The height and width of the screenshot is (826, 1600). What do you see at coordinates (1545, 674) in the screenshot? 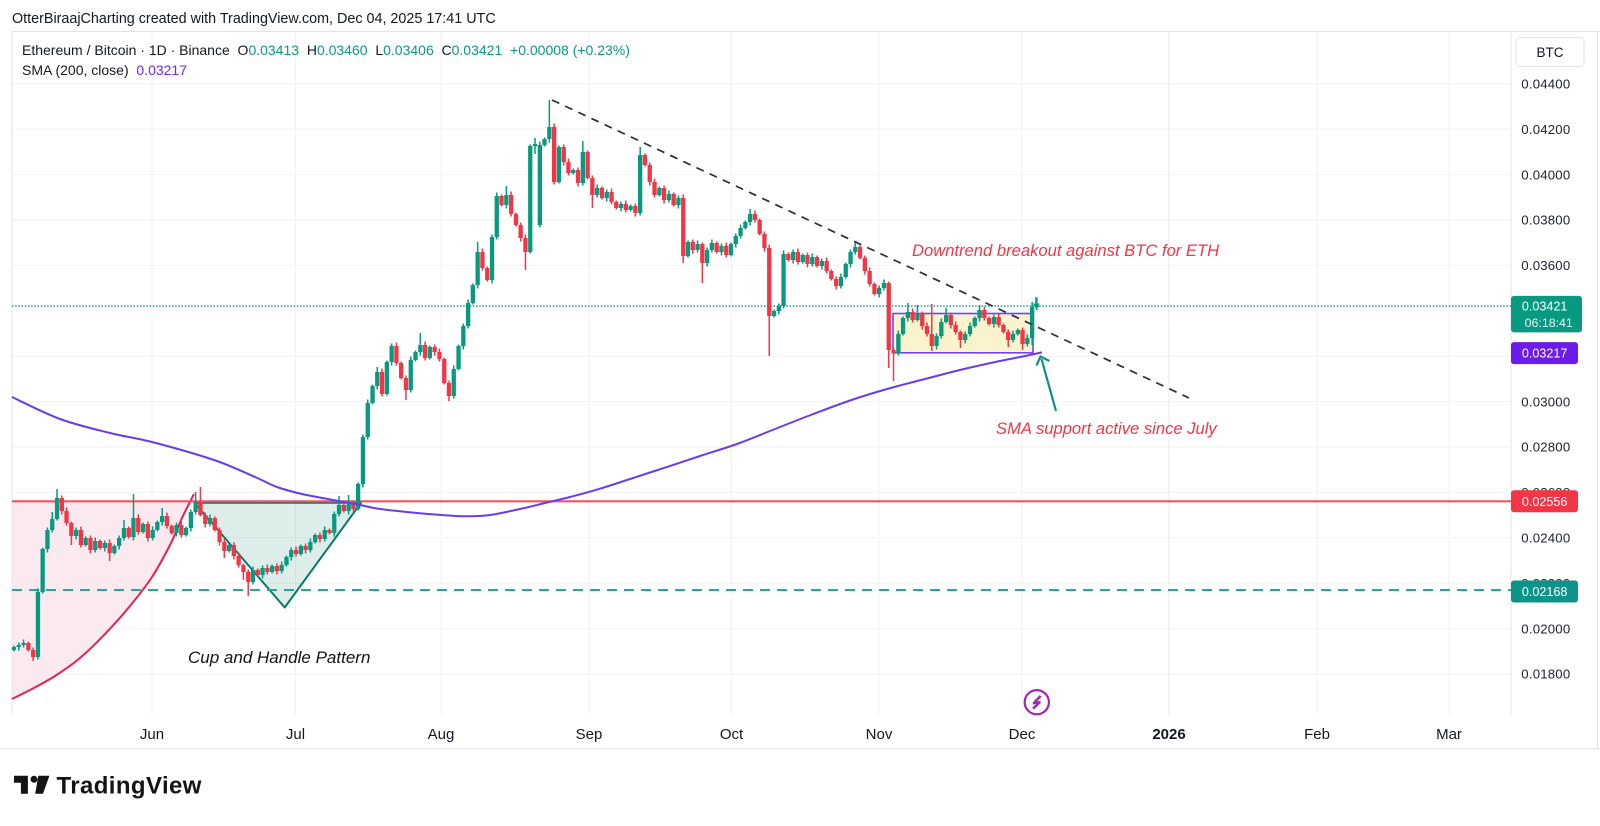
I see `svg-text: 0.01800` at bounding box center [1545, 674].